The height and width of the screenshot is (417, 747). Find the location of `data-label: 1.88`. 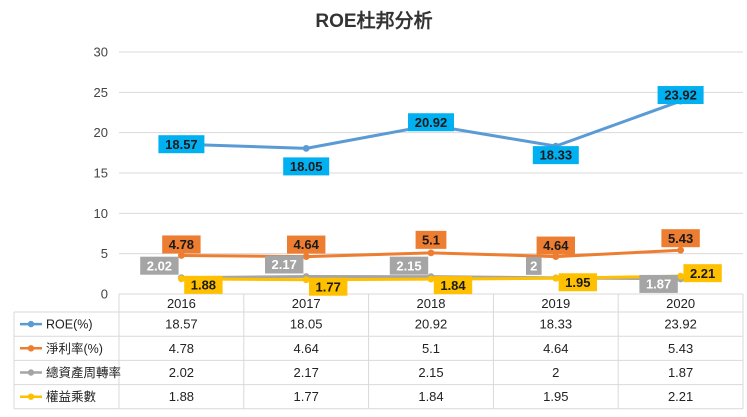

data-label: 1.88 is located at coordinates (203, 284).